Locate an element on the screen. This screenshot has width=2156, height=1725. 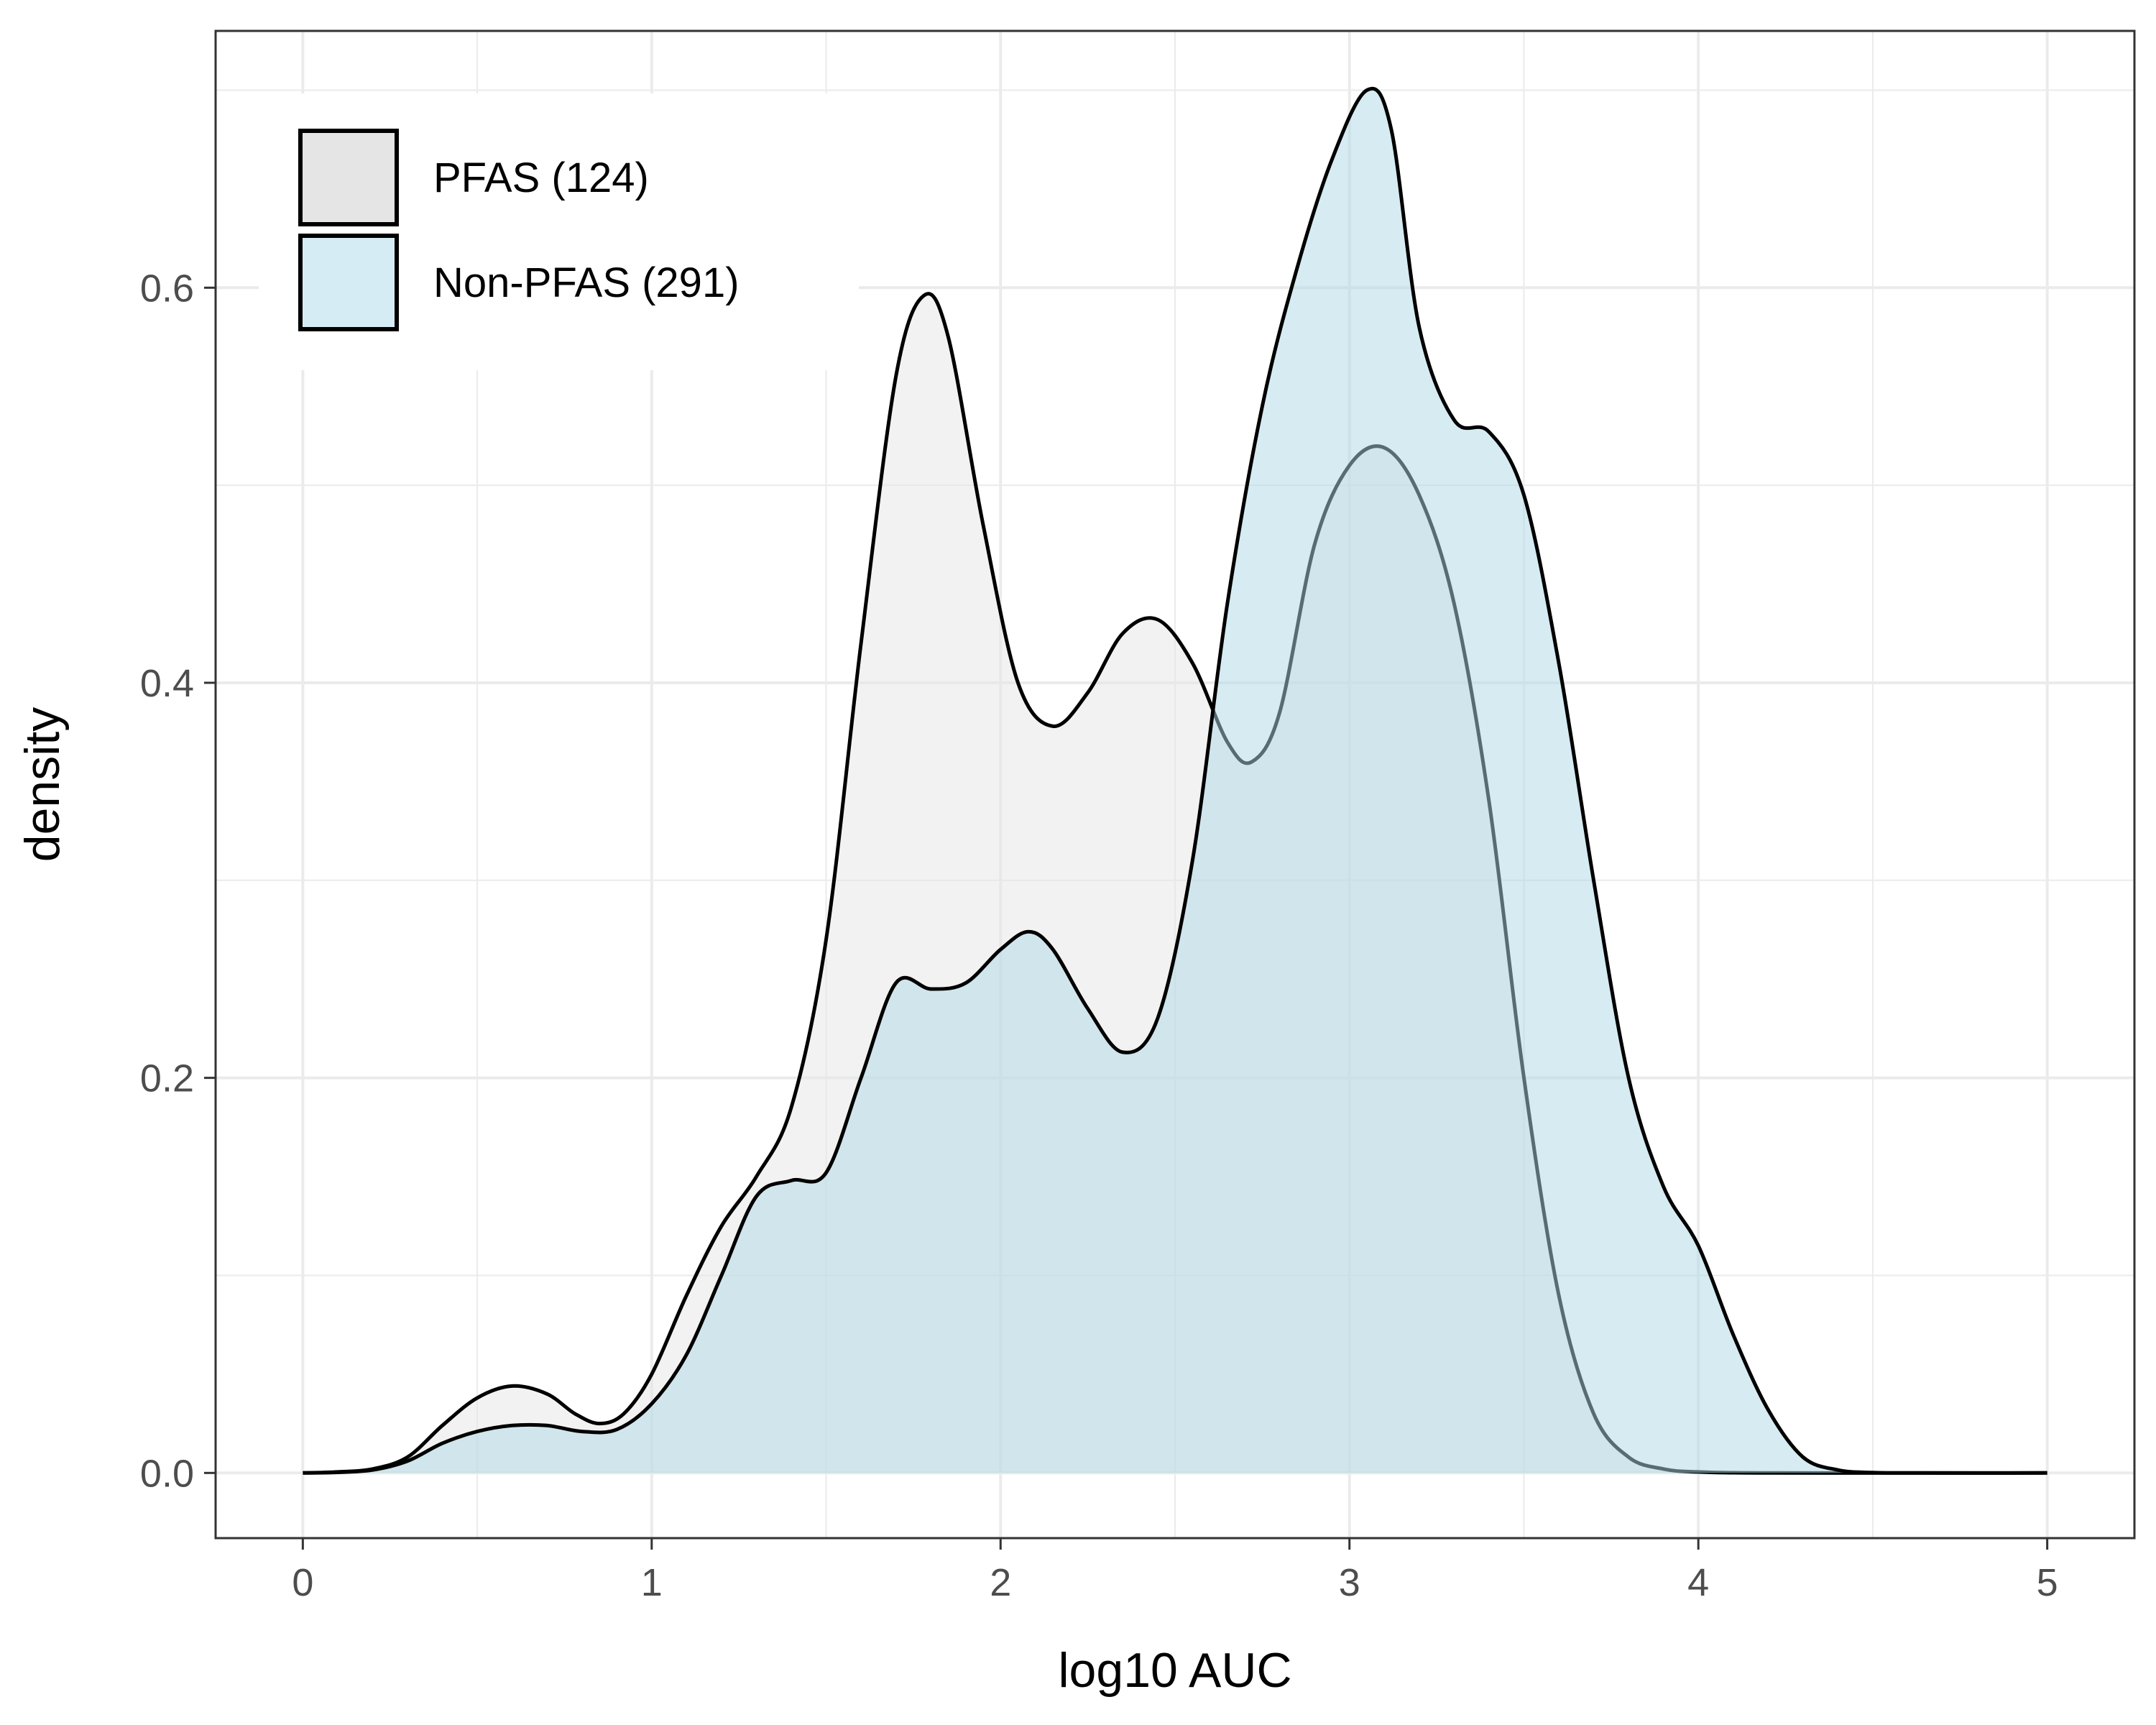
x-tick-label: 5 is located at coordinates (2047, 1582).